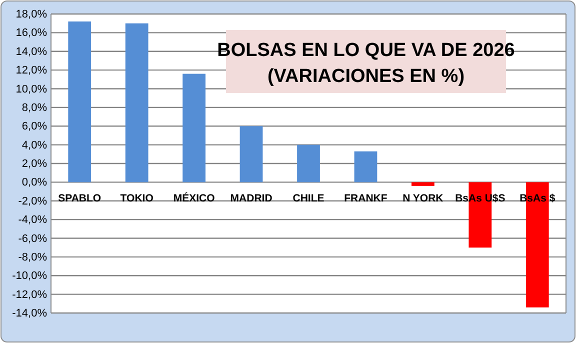 This screenshot has height=343, width=576. I want to click on x-tick-label: MADRID, so click(251, 198).